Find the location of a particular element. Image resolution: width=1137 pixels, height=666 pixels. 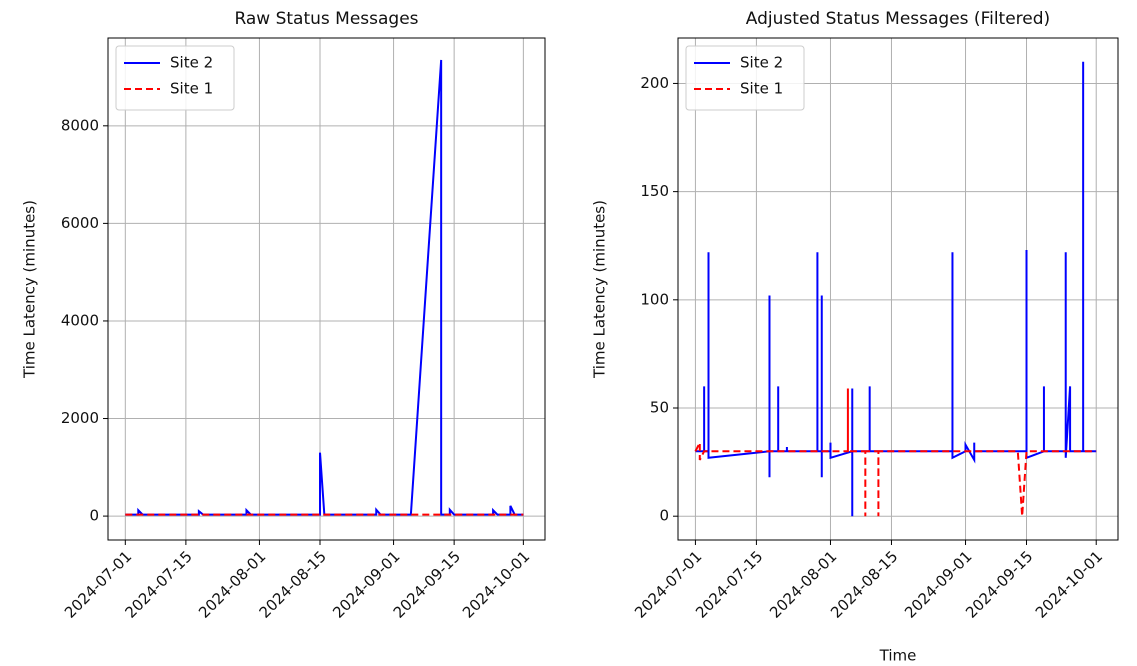

y-tick-label: 200 is located at coordinates (654, 83).